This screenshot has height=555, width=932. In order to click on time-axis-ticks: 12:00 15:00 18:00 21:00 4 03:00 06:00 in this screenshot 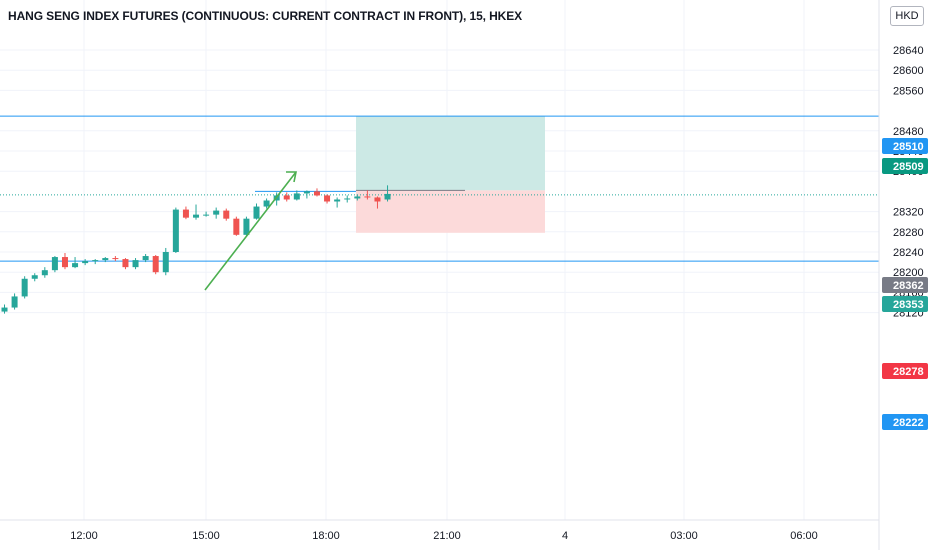, I will do `click(444, 536)`.